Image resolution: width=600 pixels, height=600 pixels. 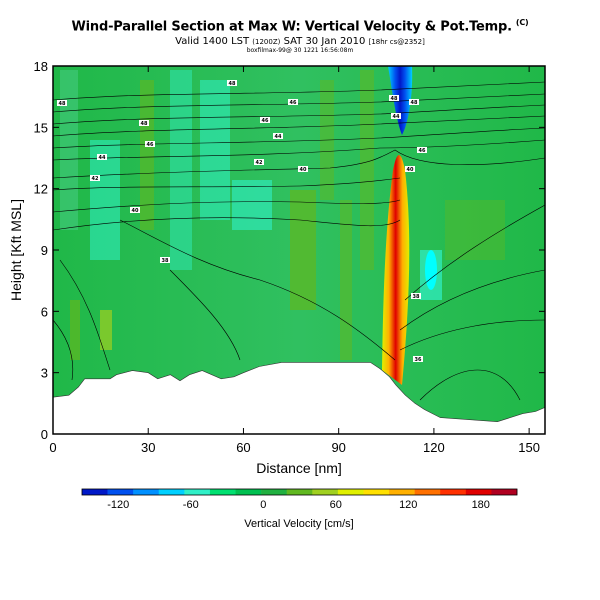 I want to click on colorbar-ticks: -120 -60 0 60 120 180, so click(x=298, y=505).